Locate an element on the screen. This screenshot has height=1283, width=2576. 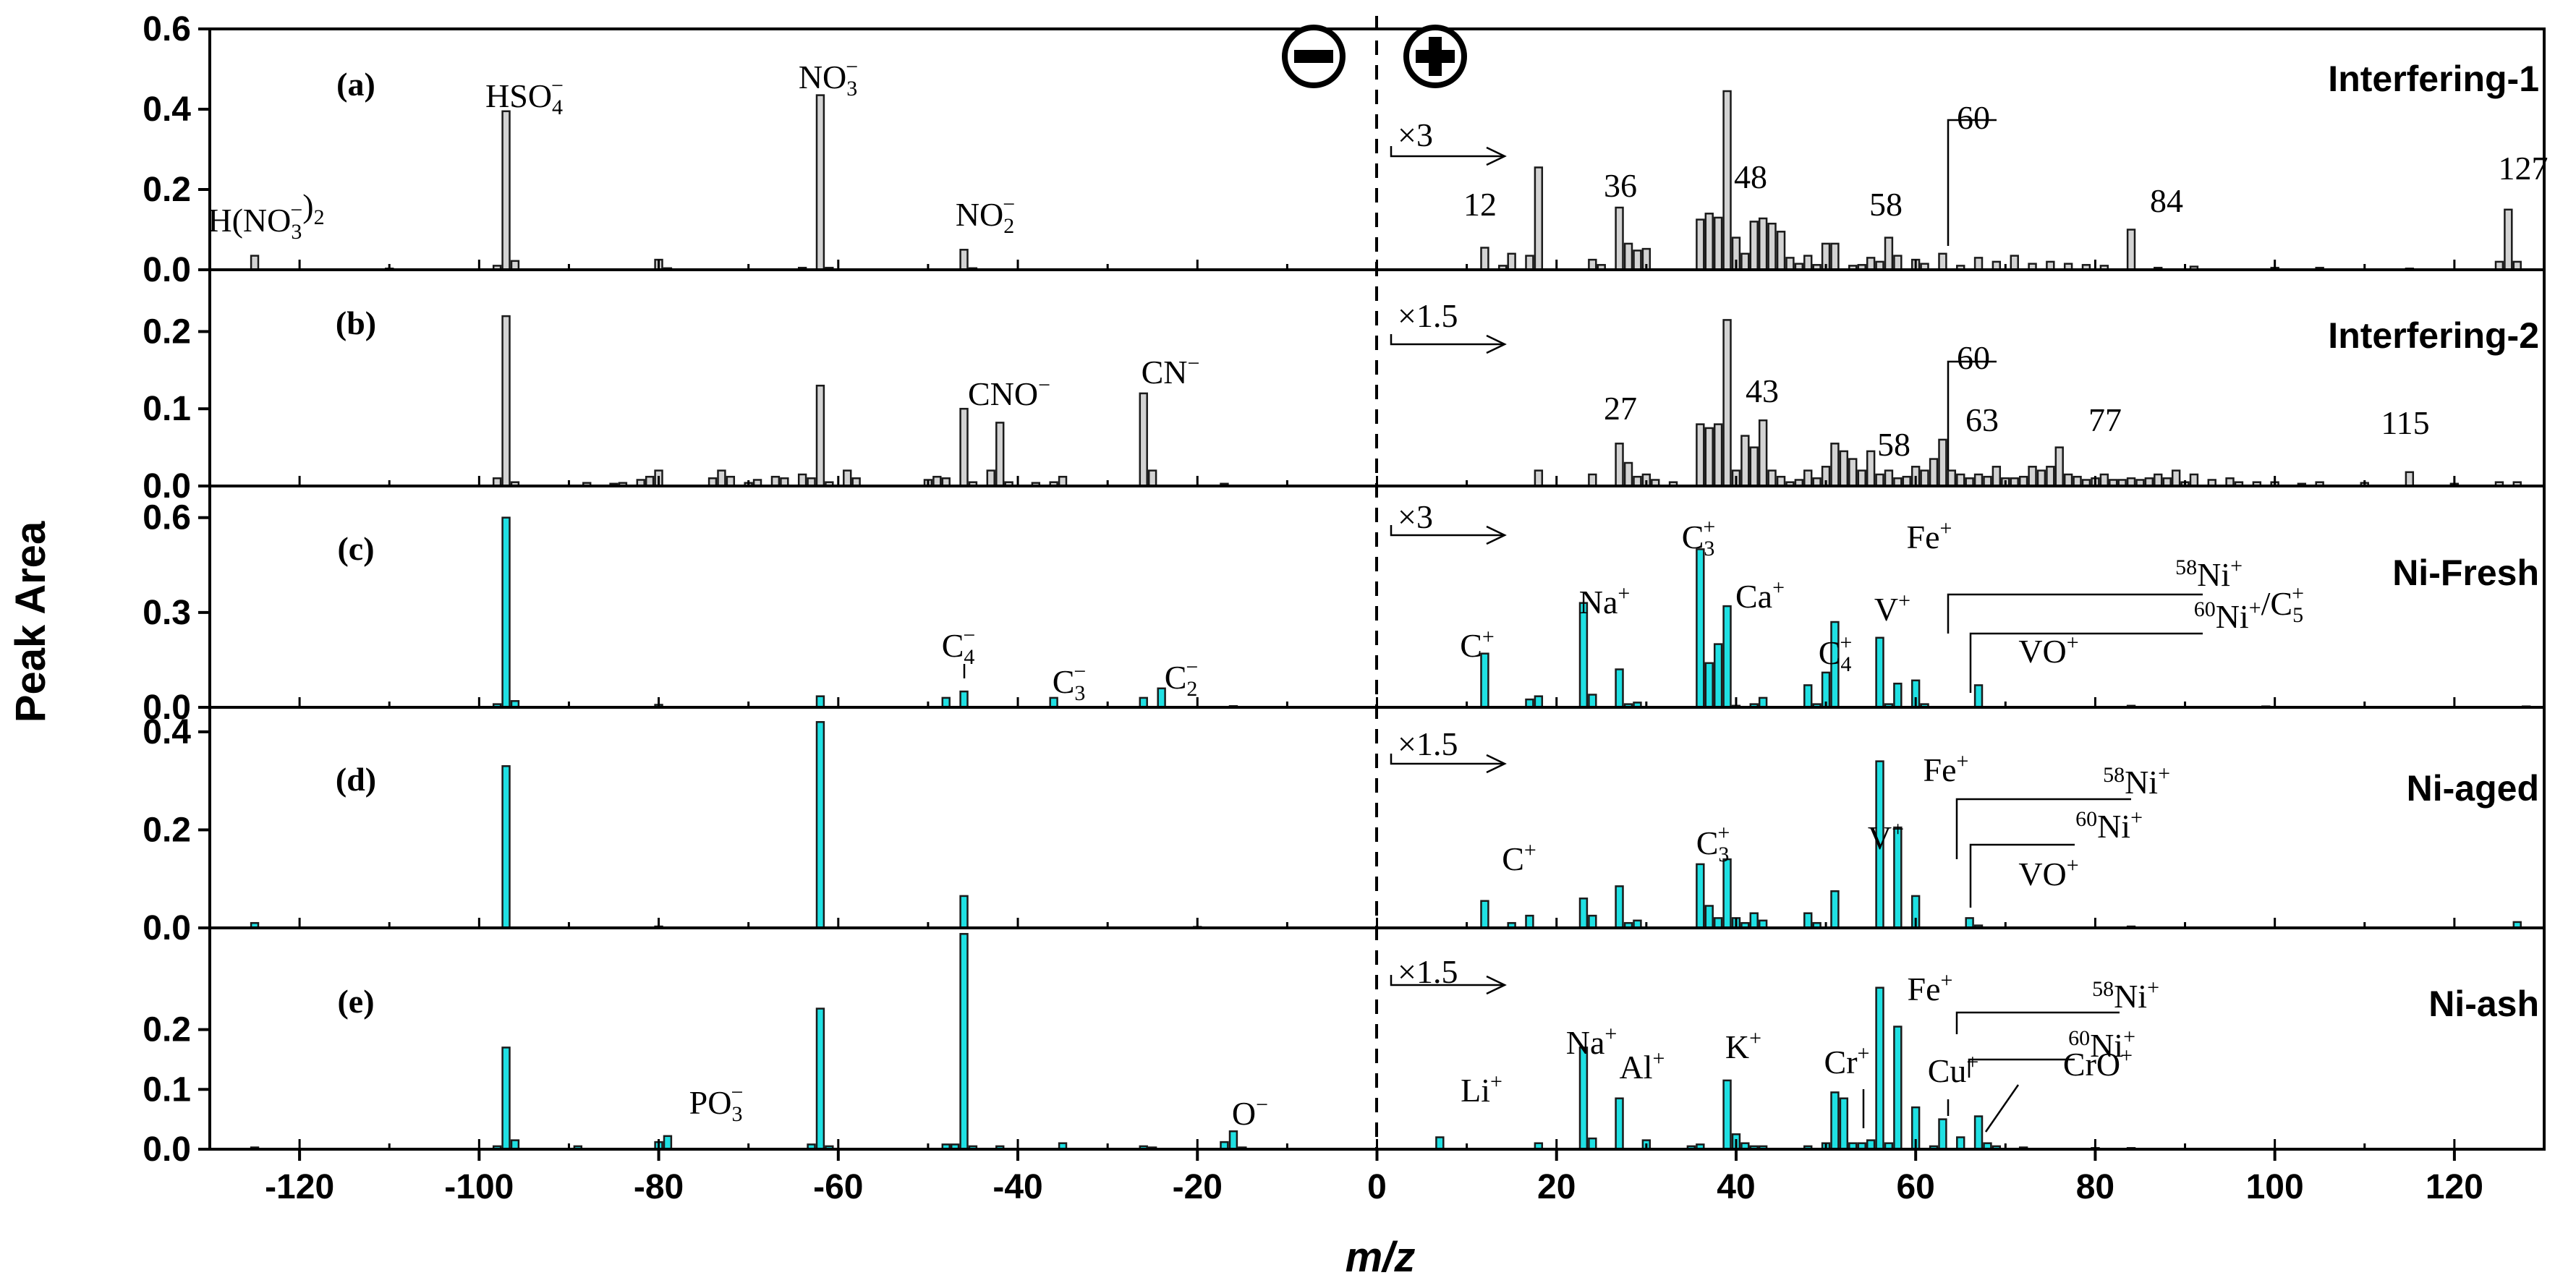
peak-annotation: NO3− is located at coordinates (828, 78).